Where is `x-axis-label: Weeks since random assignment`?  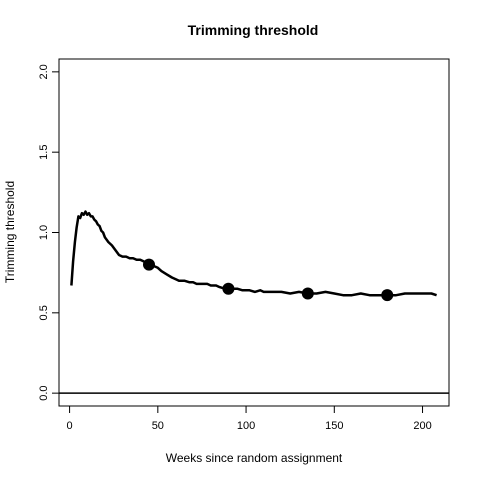
x-axis-label: Weeks since random assignment is located at coordinates (254, 458).